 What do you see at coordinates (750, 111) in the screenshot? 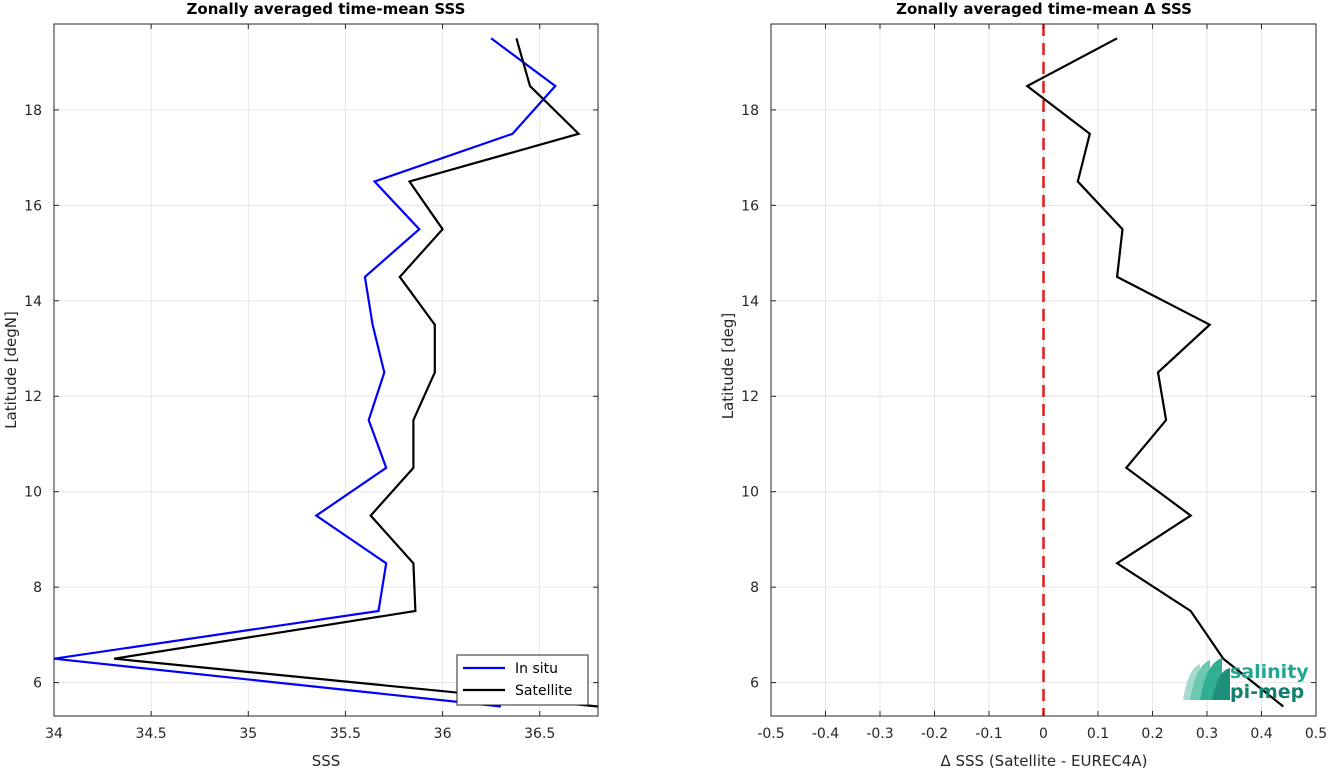
I see `right-y-tick-label: 18` at bounding box center [750, 111].